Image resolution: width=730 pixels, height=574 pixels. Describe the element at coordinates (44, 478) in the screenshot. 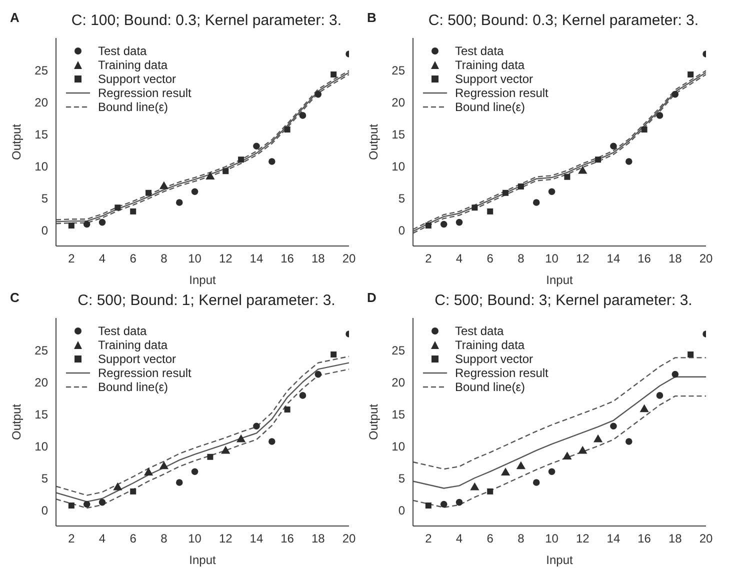

I see `y-tick-label: 5` at that location.